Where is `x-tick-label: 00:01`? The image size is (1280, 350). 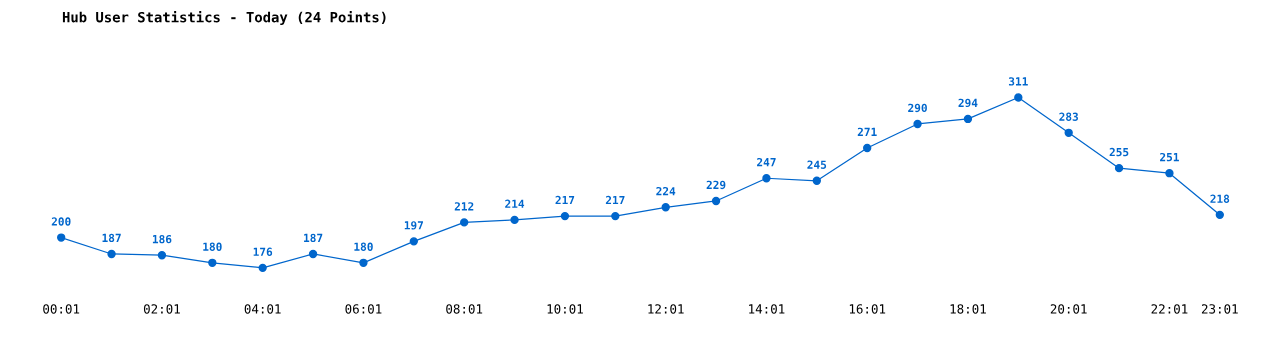
x-tick-label: 00:01 is located at coordinates (61, 309).